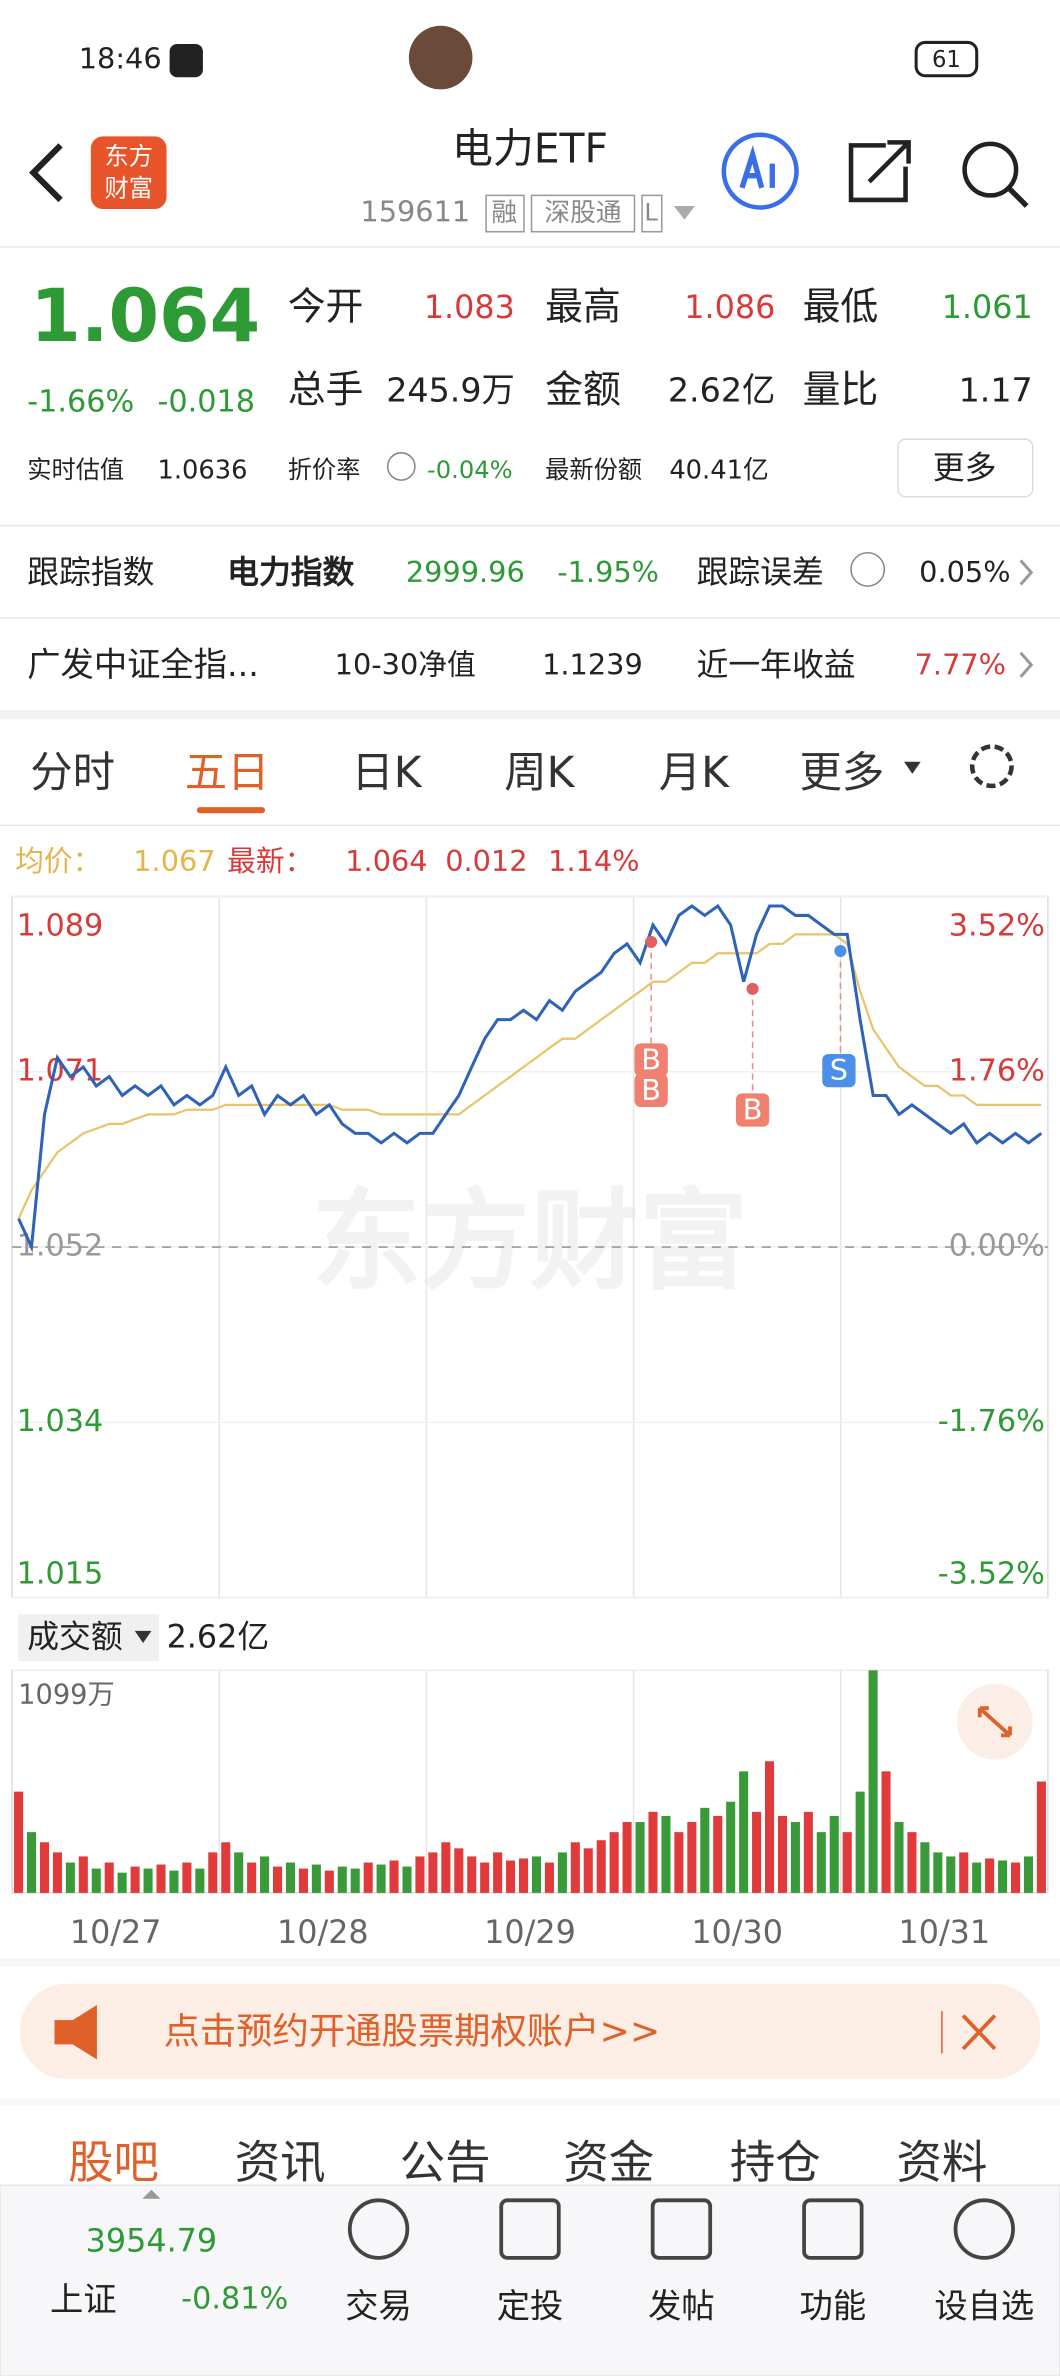  Describe the element at coordinates (651, 941) in the screenshot. I see `trade-dot` at that location.